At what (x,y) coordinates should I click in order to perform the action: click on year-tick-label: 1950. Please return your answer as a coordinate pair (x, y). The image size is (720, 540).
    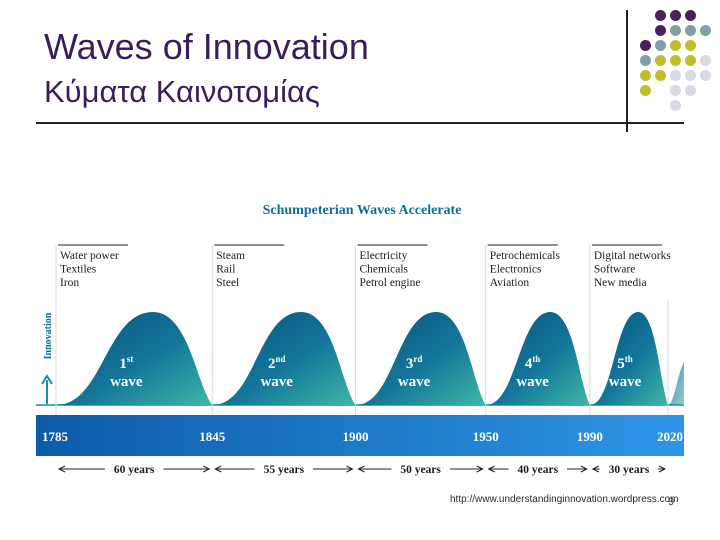
    Looking at the image, I should click on (486, 436).